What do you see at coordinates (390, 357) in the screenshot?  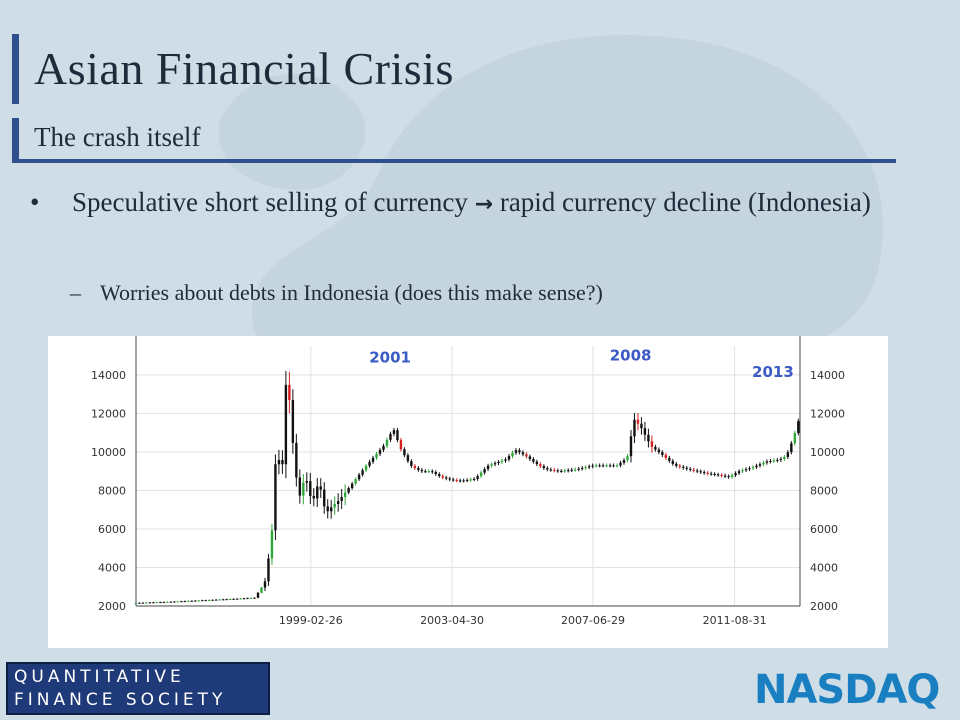 I see `year-annotation: 2001` at bounding box center [390, 357].